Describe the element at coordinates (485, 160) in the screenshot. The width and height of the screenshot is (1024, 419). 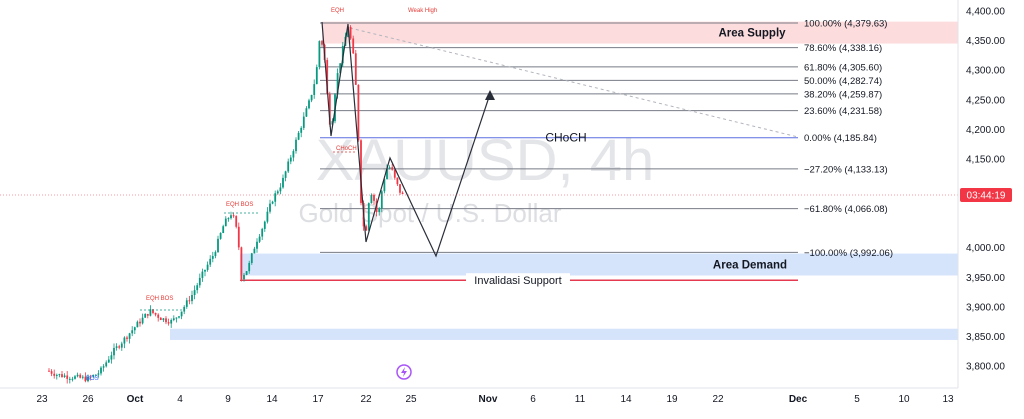
I see `symbol-watermark: XAUUSD, 4h` at that location.